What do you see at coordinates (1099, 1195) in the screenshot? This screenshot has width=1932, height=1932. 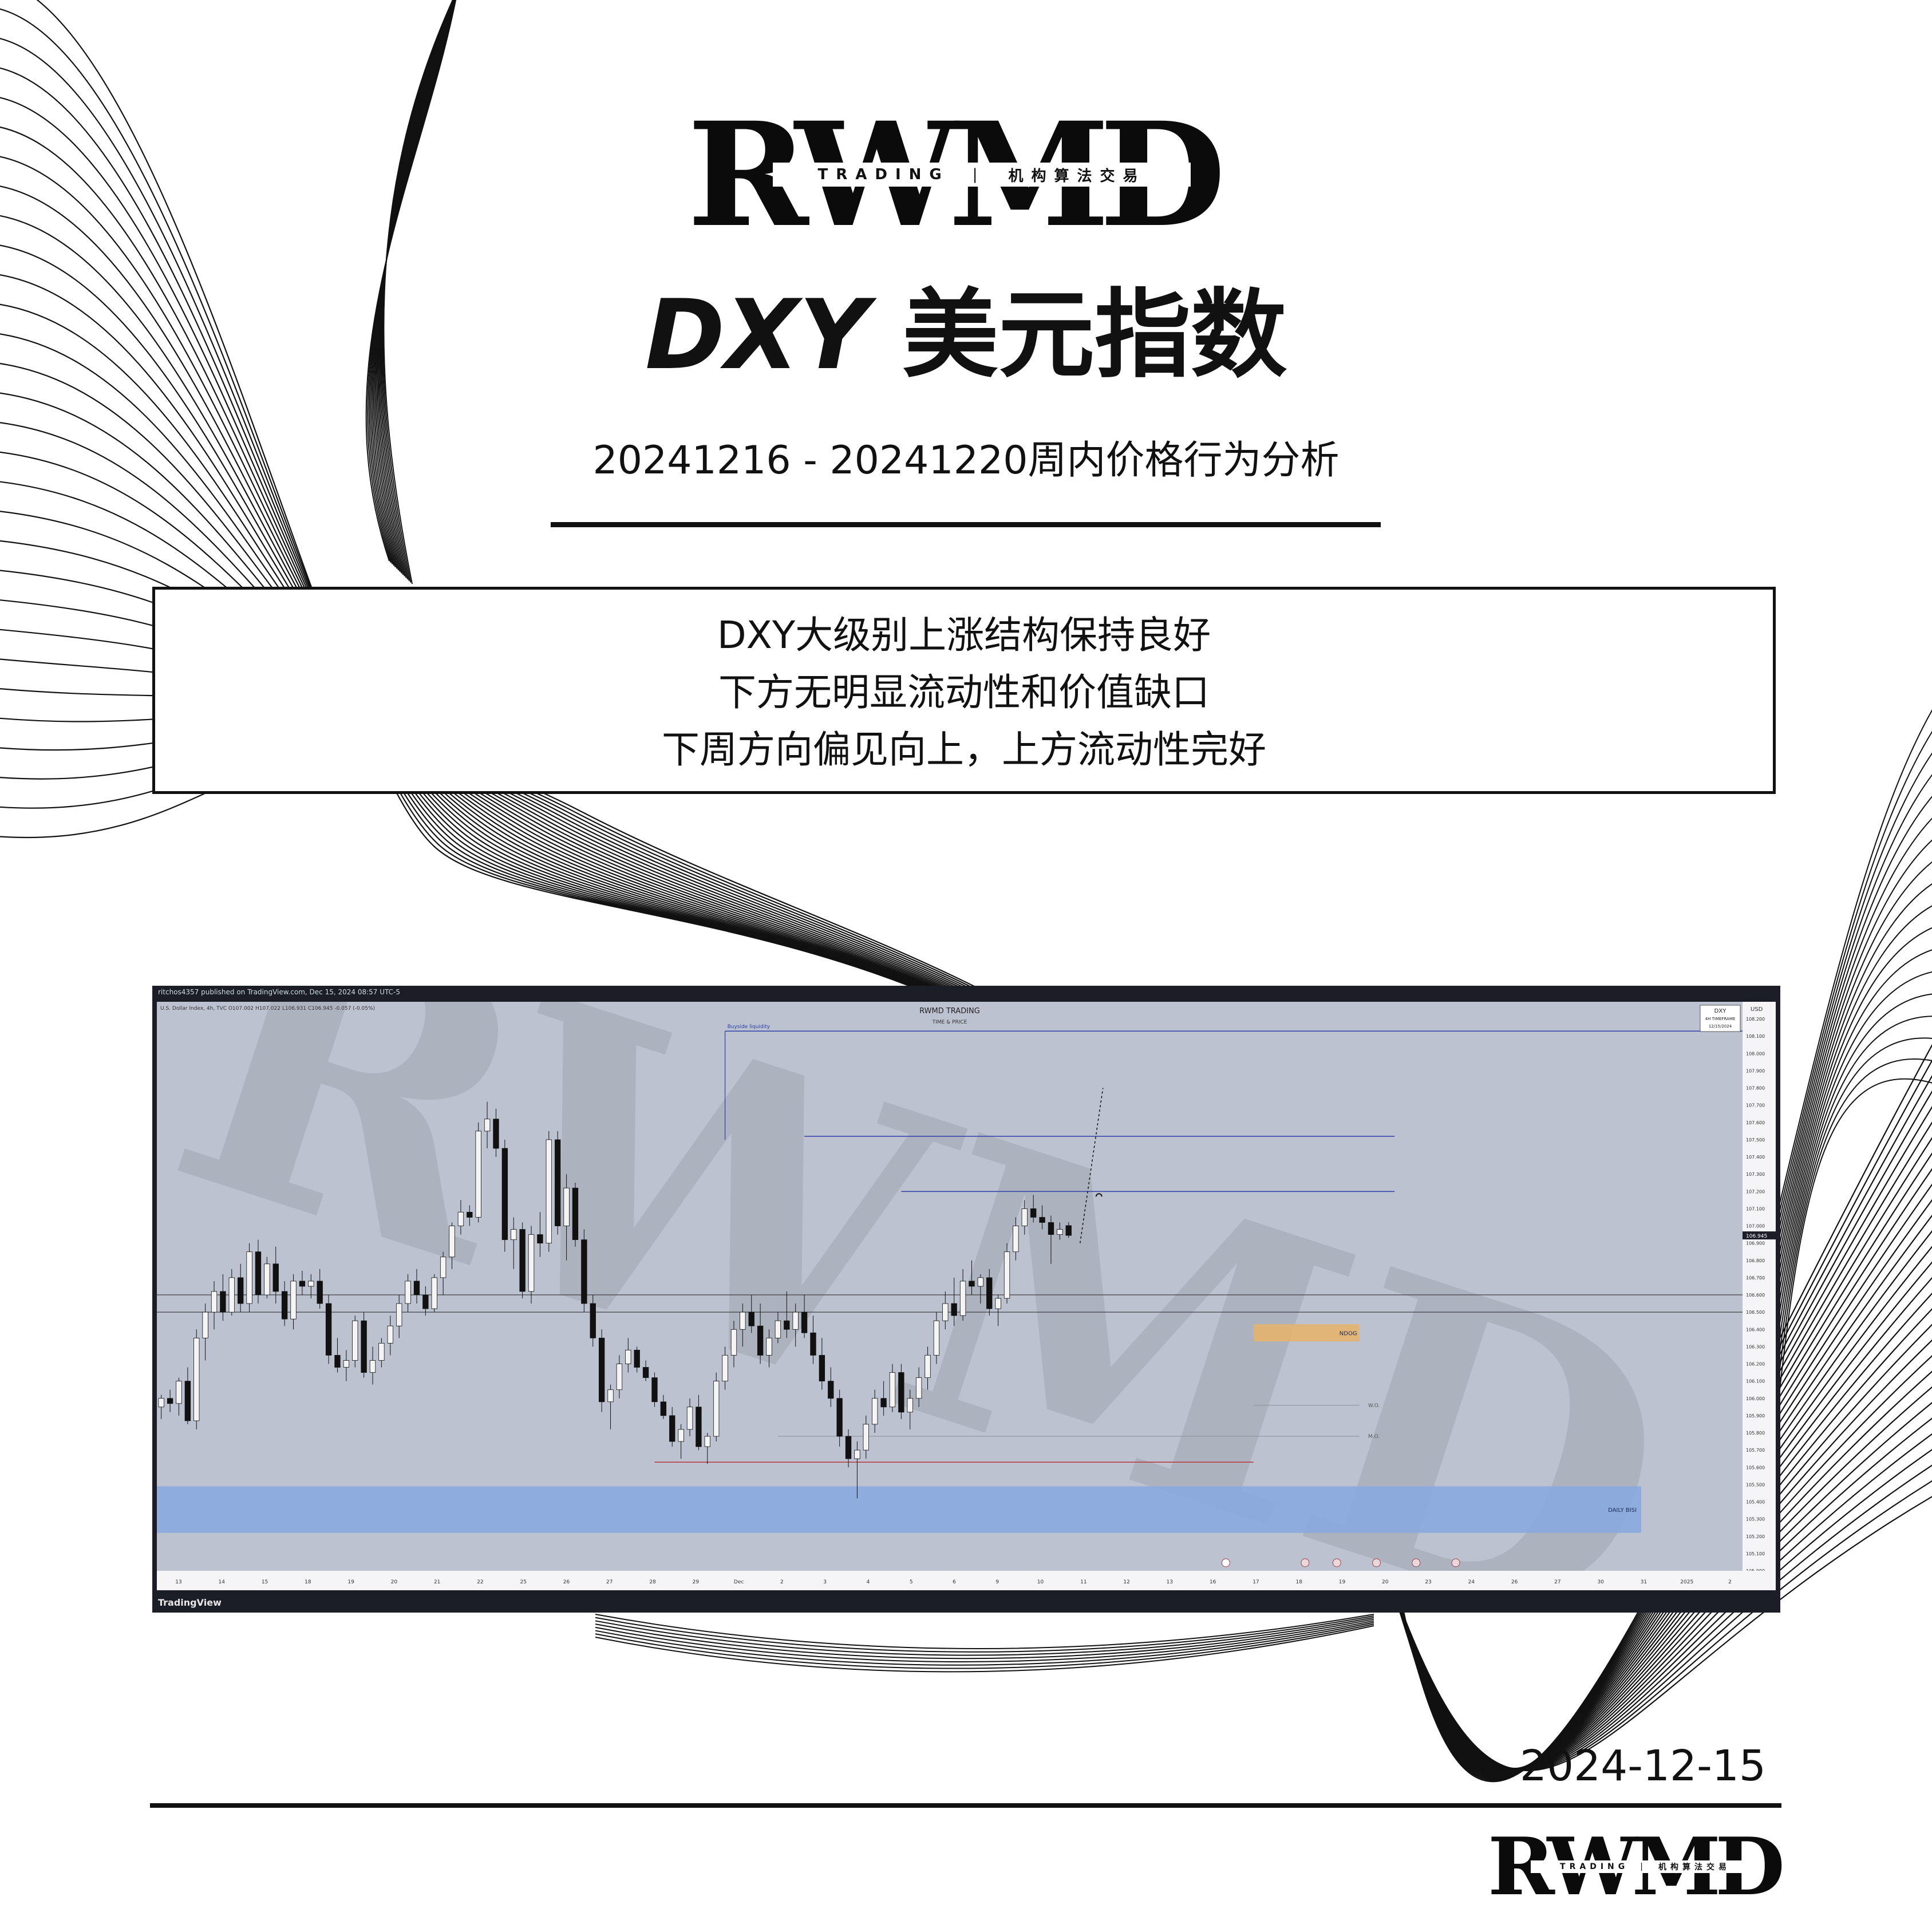 I see `magnet-icon` at bounding box center [1099, 1195].